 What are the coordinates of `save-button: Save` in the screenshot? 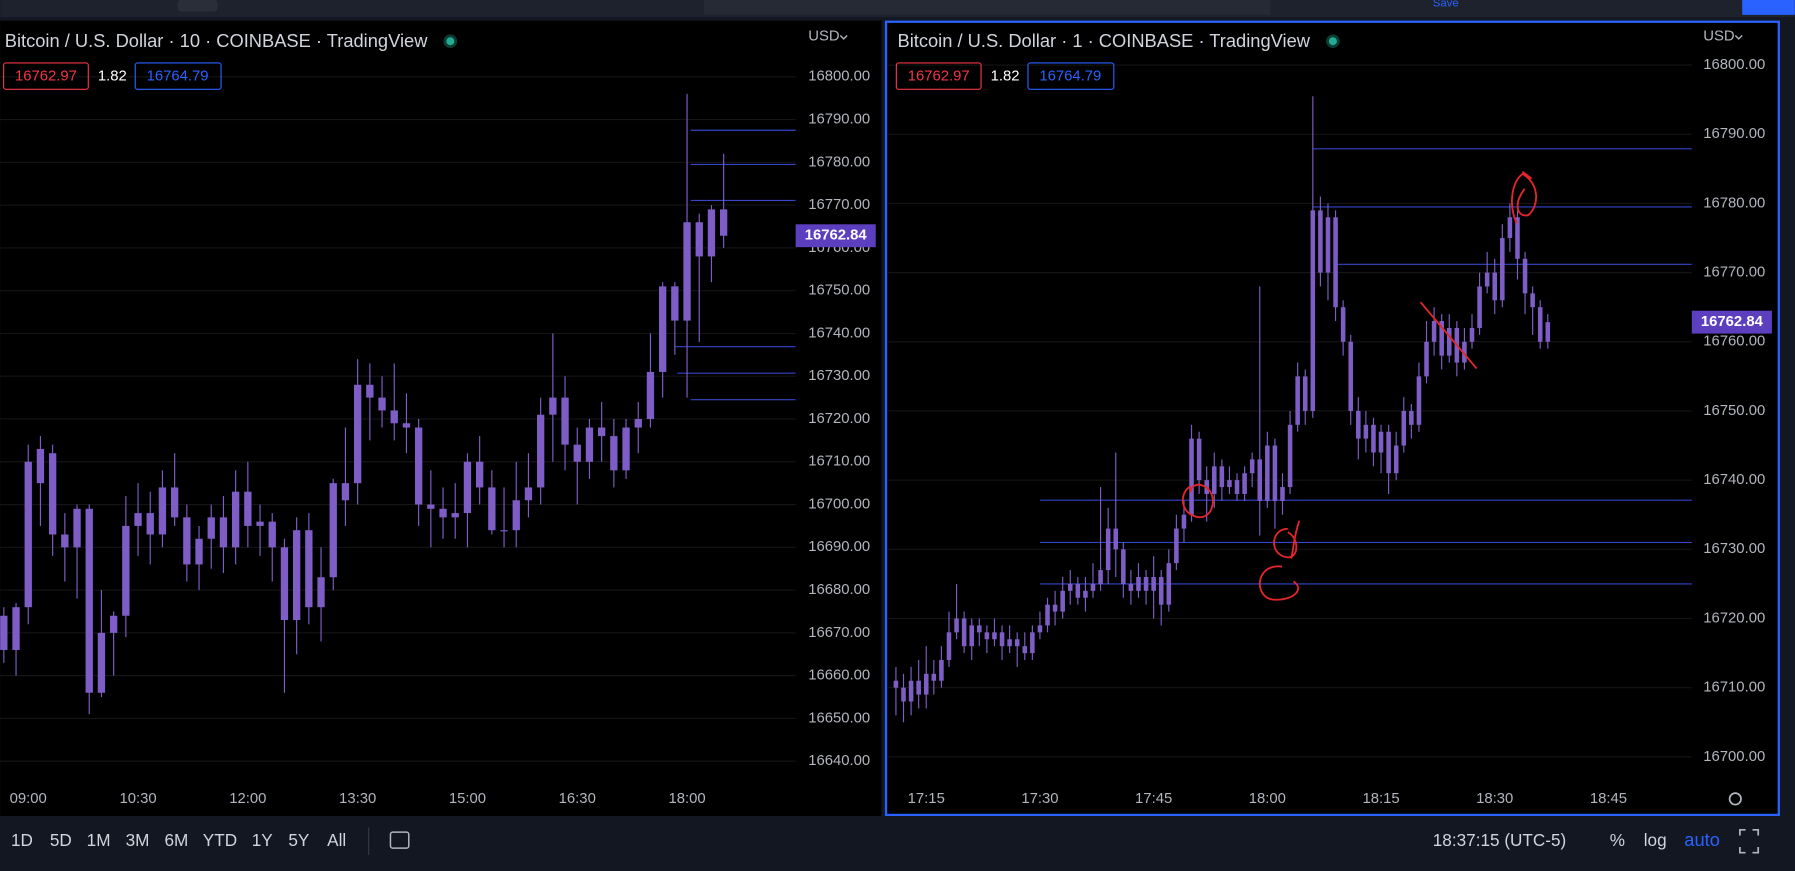 It's located at (1446, 4).